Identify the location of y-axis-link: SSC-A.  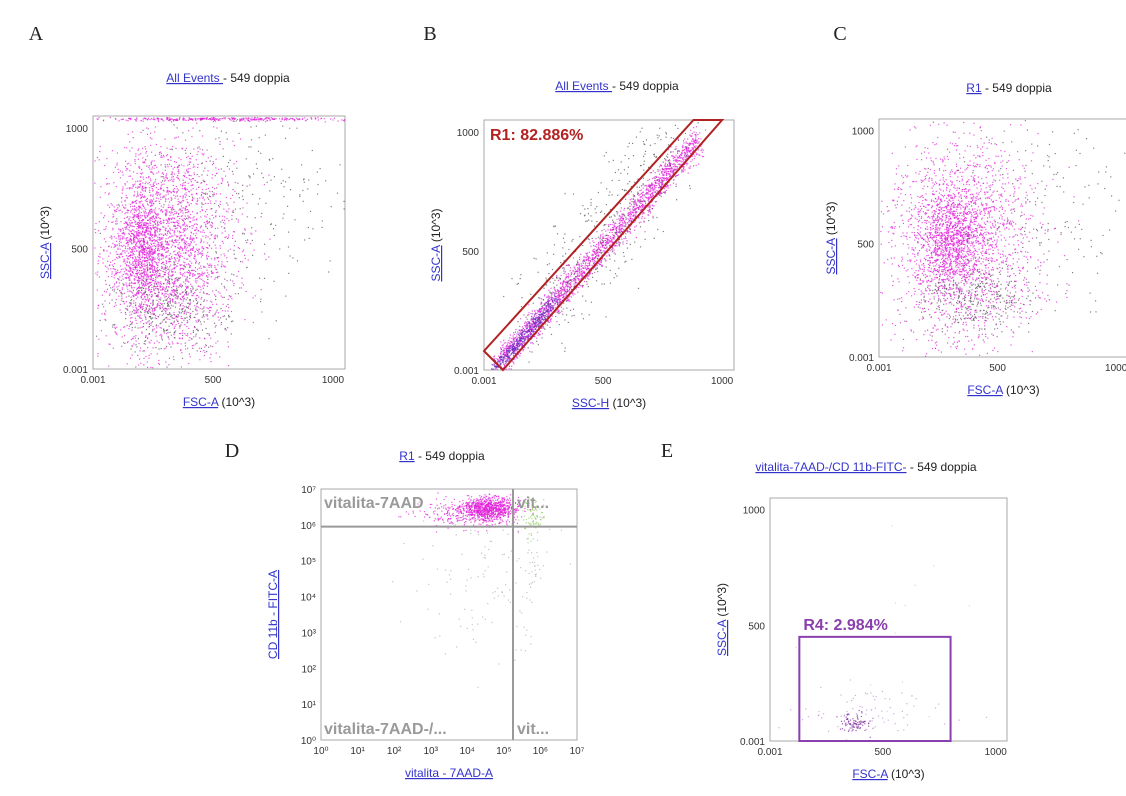
(45, 260).